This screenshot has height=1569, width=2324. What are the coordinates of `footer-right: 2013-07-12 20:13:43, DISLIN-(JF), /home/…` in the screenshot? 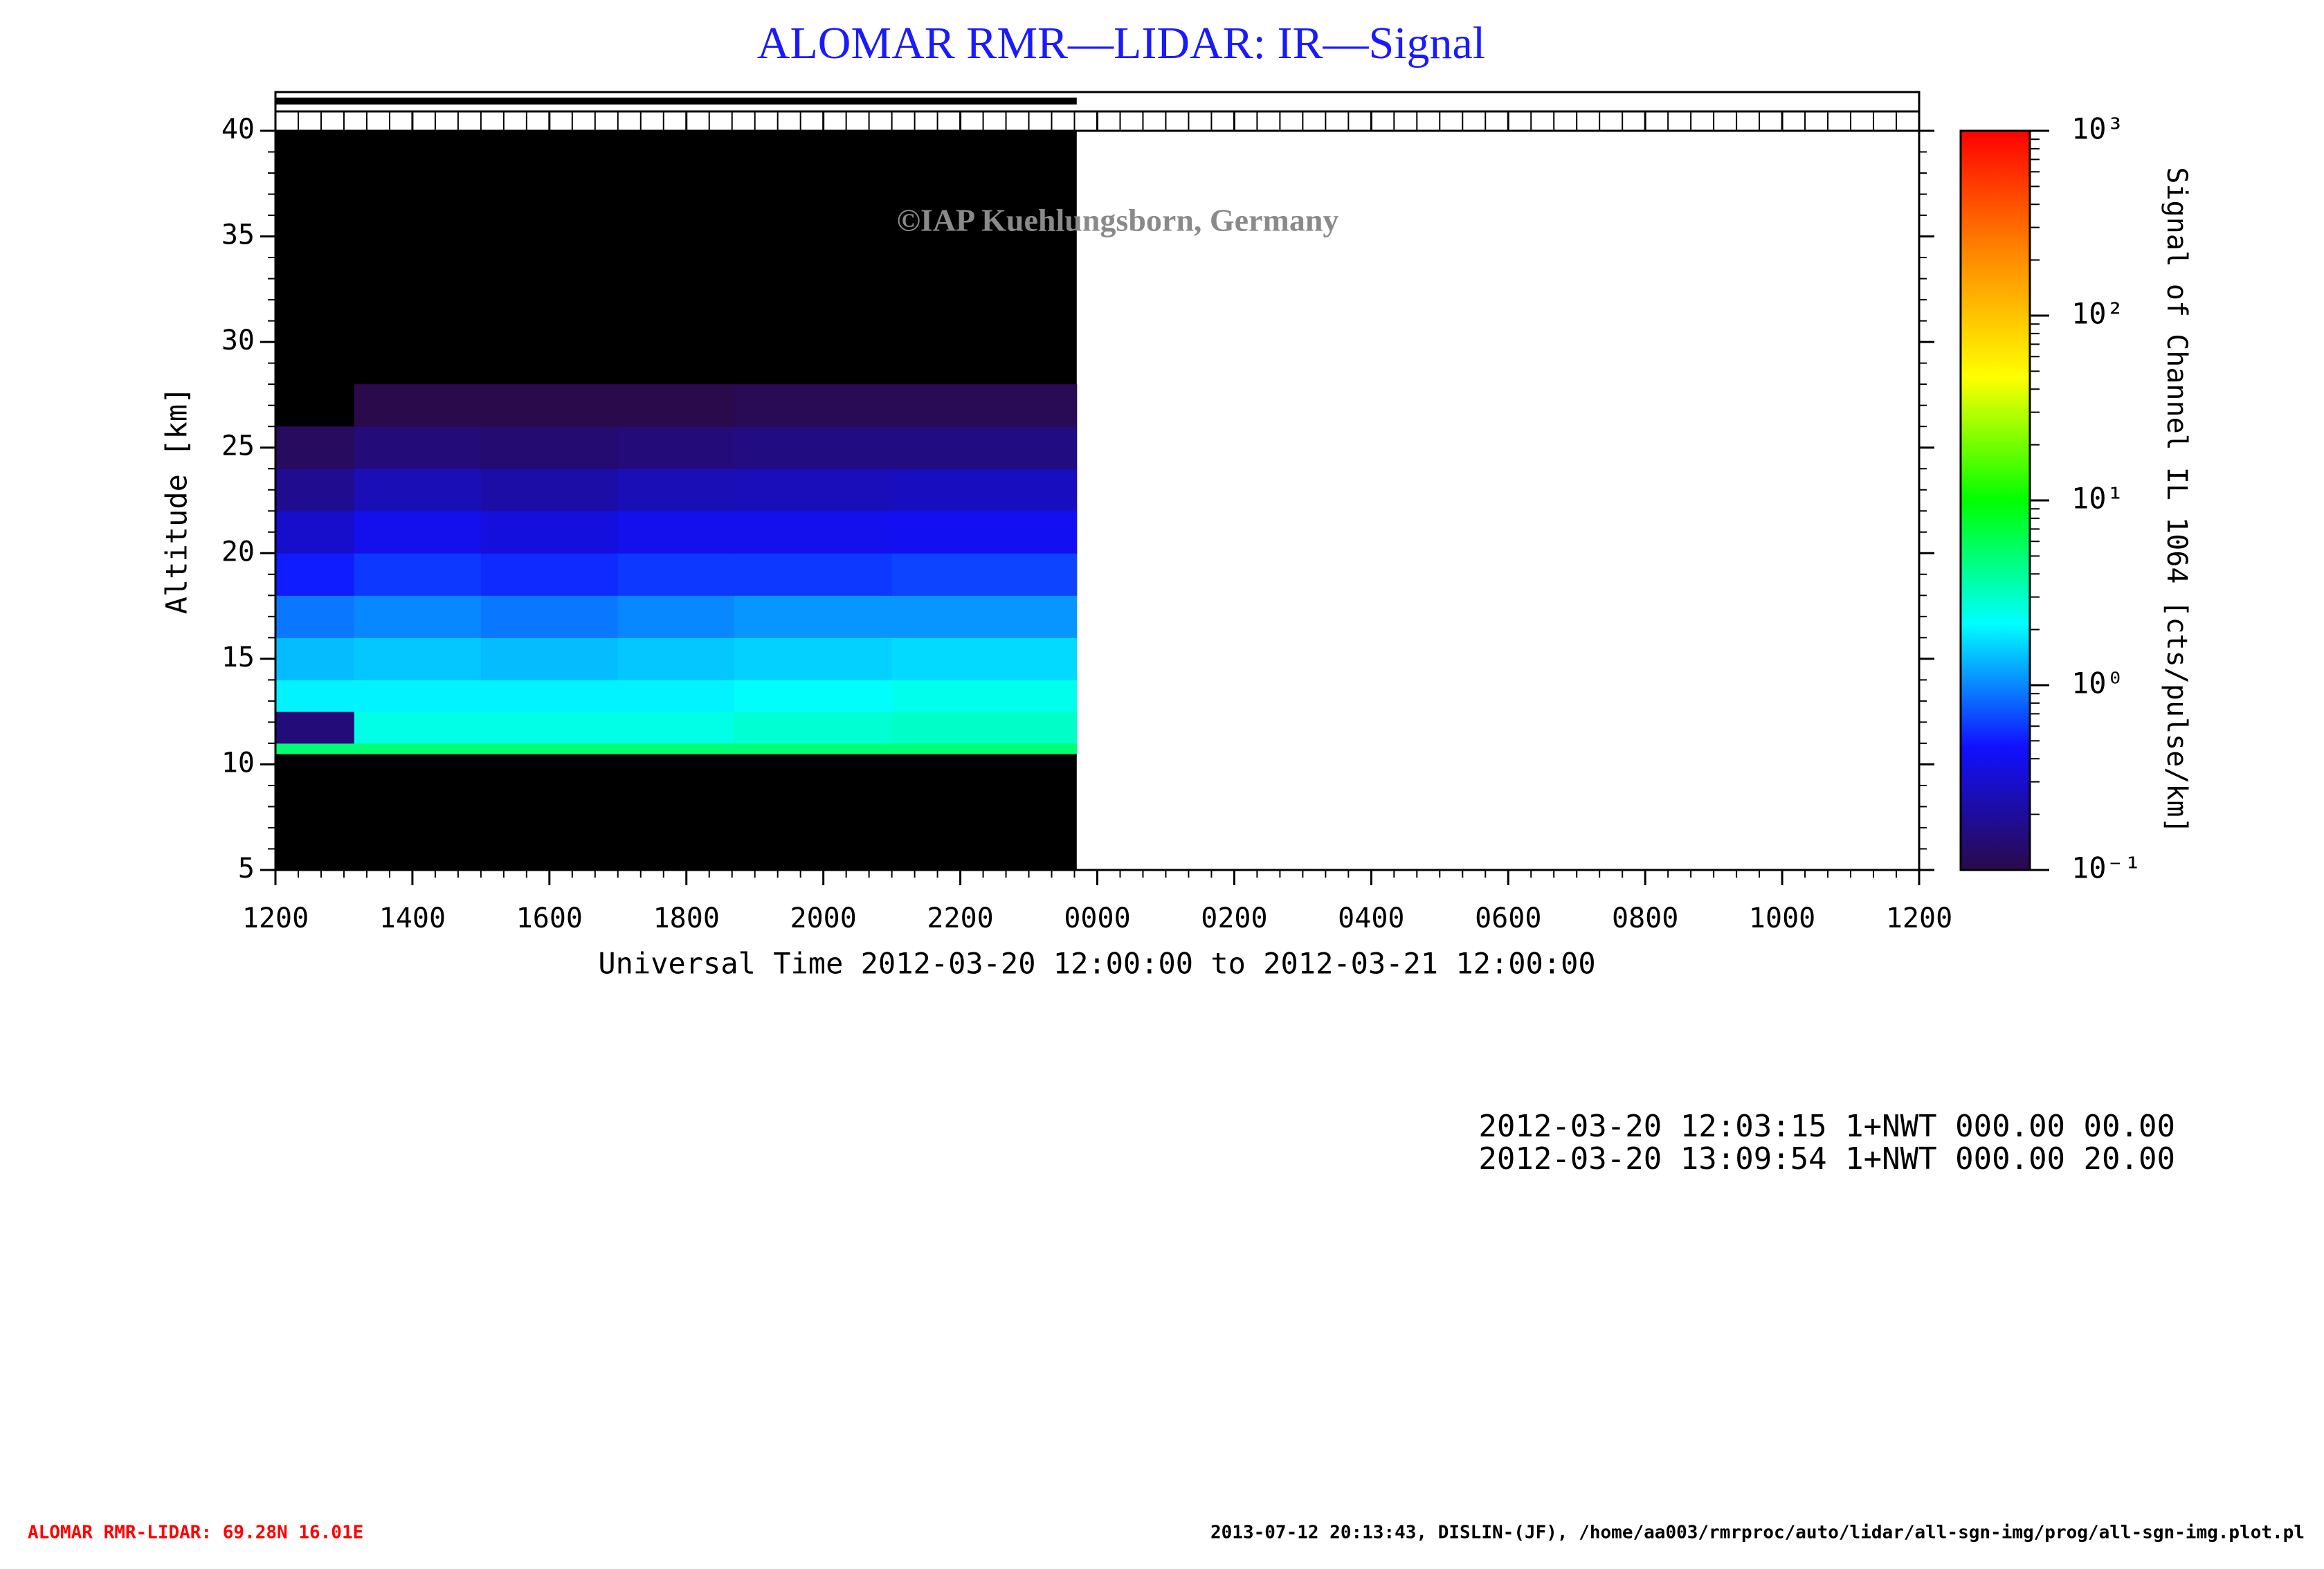 It's located at (1757, 1533).